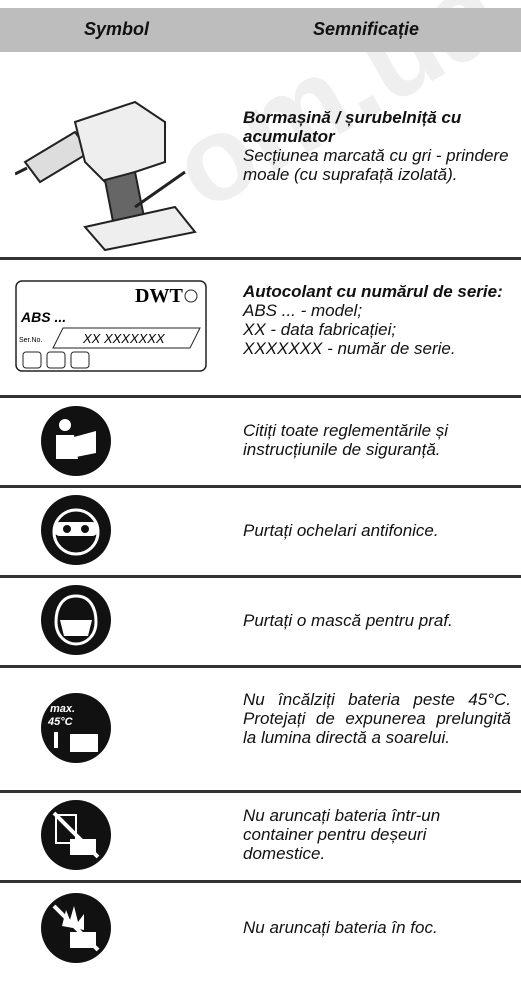 The width and height of the screenshot is (521, 994). What do you see at coordinates (76, 530) in the screenshot?
I see `goggles-icon` at bounding box center [76, 530].